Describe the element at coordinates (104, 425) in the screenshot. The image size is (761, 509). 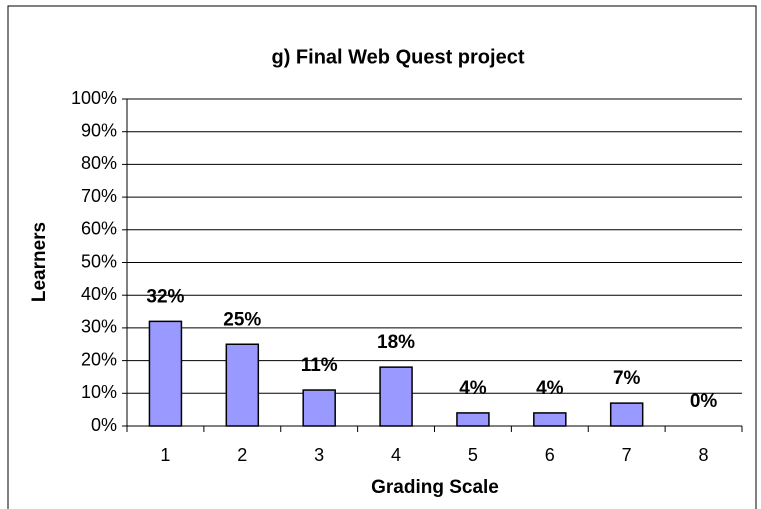
I see `y-tick-label: 0%` at that location.